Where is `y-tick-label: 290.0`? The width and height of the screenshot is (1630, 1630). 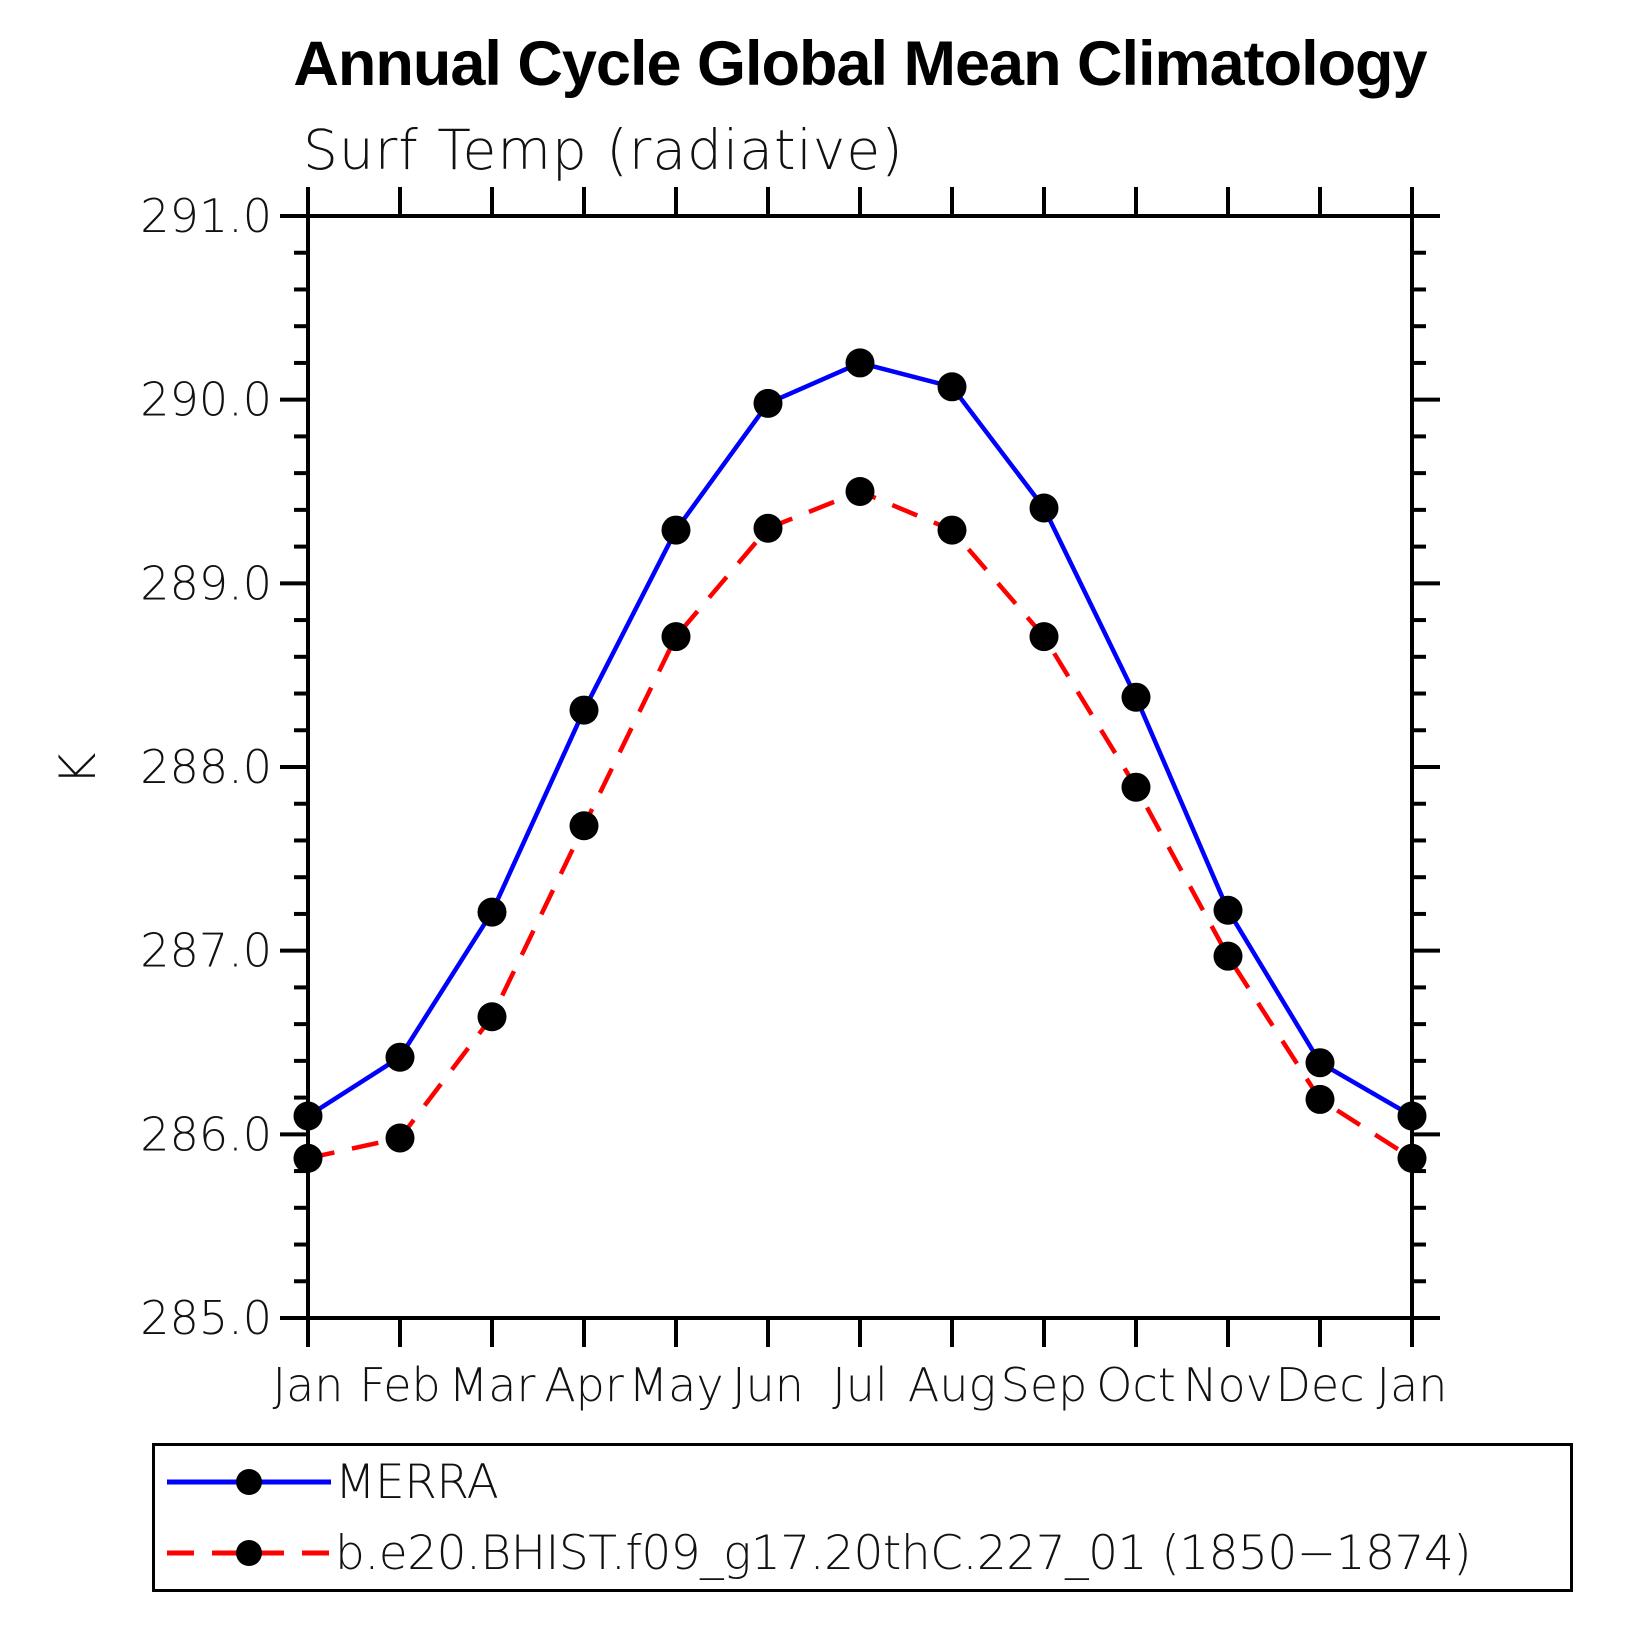
y-tick-label: 290.0 is located at coordinates (206, 400).